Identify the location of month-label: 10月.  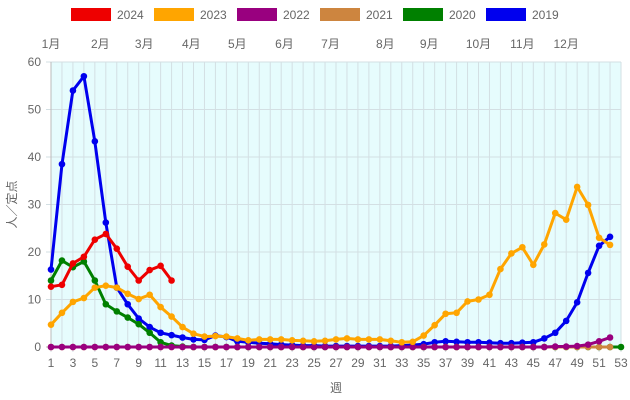
(478, 44).